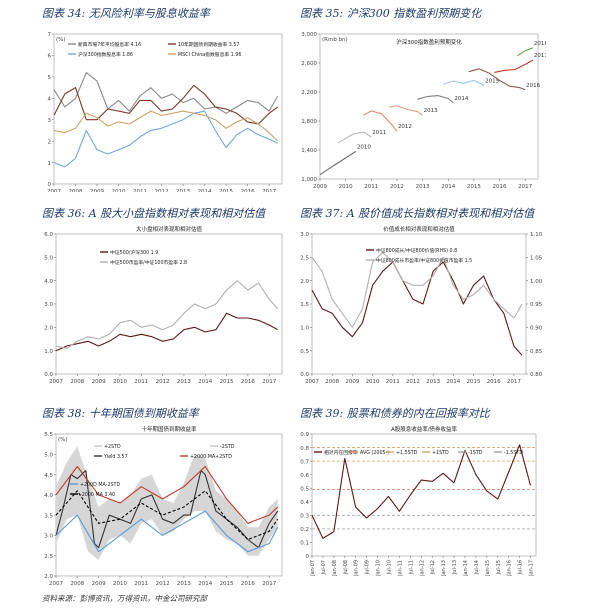  Describe the element at coordinates (50, 185) in the screenshot. I see `y-tick-label: 0` at that location.